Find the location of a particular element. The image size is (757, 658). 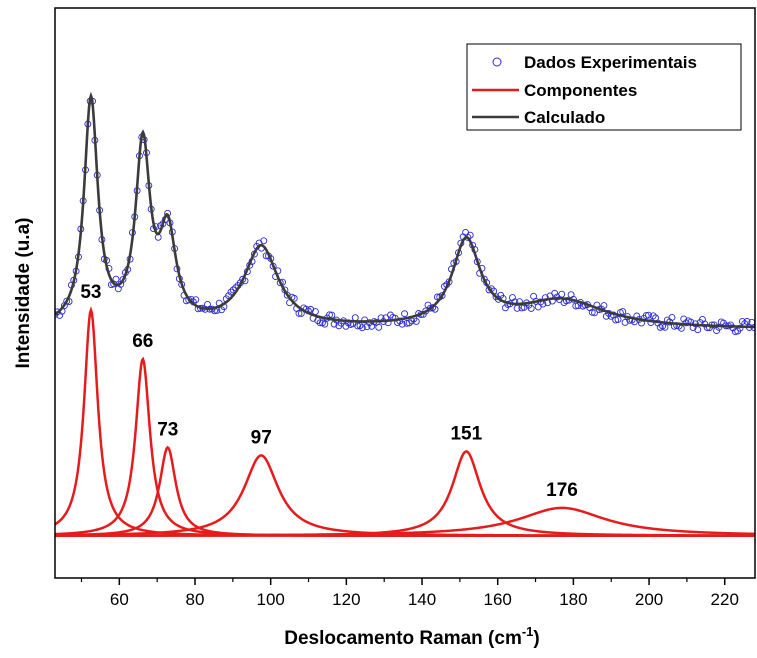

x-axis: 60 80 100 120 140 160 180 200 220 is located at coordinates (409, 593).